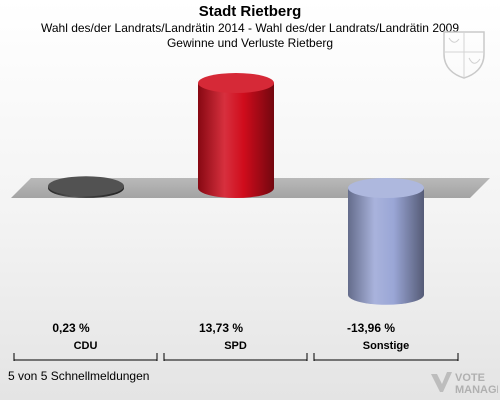  I want to click on bar-sonstige, so click(386, 241).